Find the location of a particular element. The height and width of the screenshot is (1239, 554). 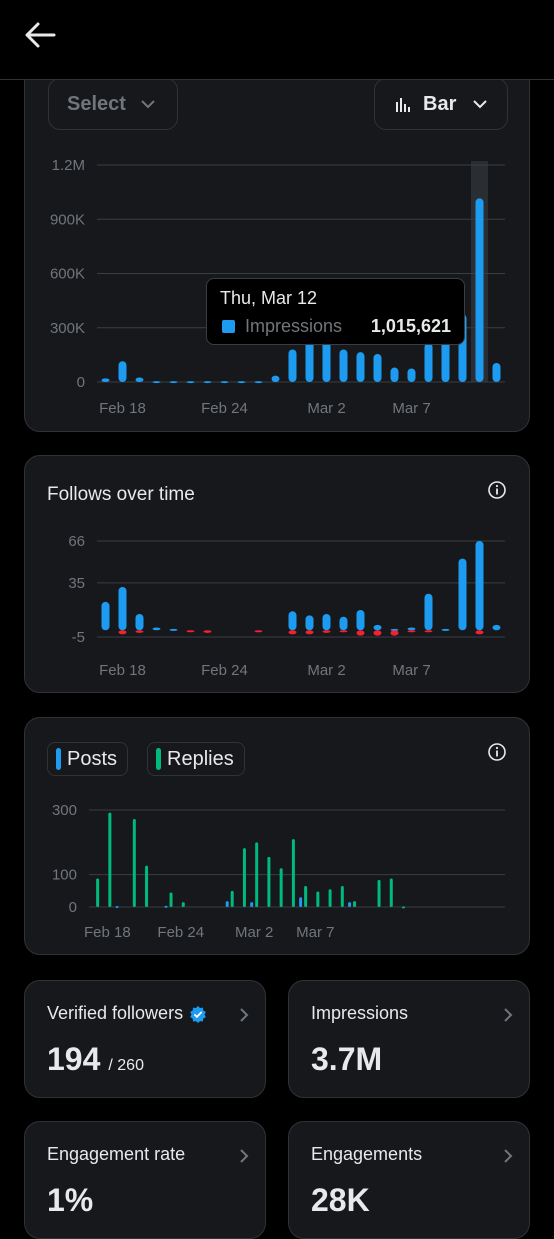

posts-replies-bar-chart: 300 100 0 Feb 18 Feb 24 Mar 2 Mar 7 is located at coordinates (278, 871).